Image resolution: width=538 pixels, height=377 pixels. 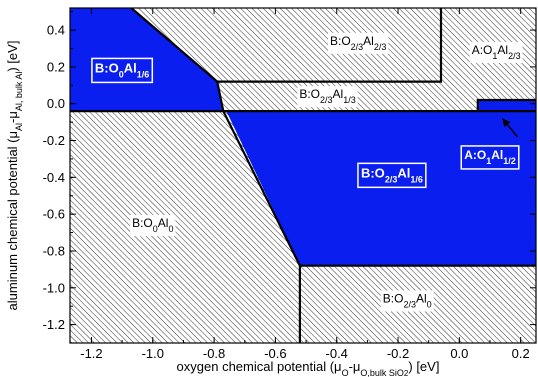 What do you see at coordinates (54, 287) in the screenshot?
I see `y-tick-label: -1.0` at bounding box center [54, 287].